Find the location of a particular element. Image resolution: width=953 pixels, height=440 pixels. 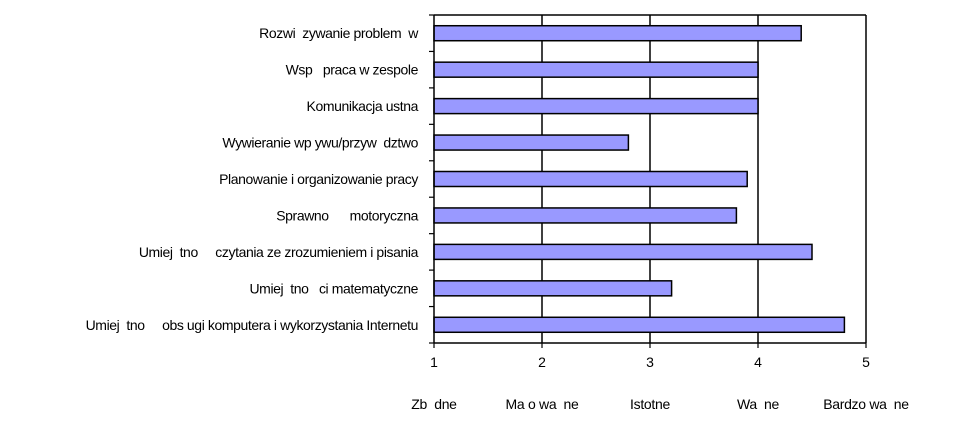

x-tick-label: 4 is located at coordinates (758, 362).